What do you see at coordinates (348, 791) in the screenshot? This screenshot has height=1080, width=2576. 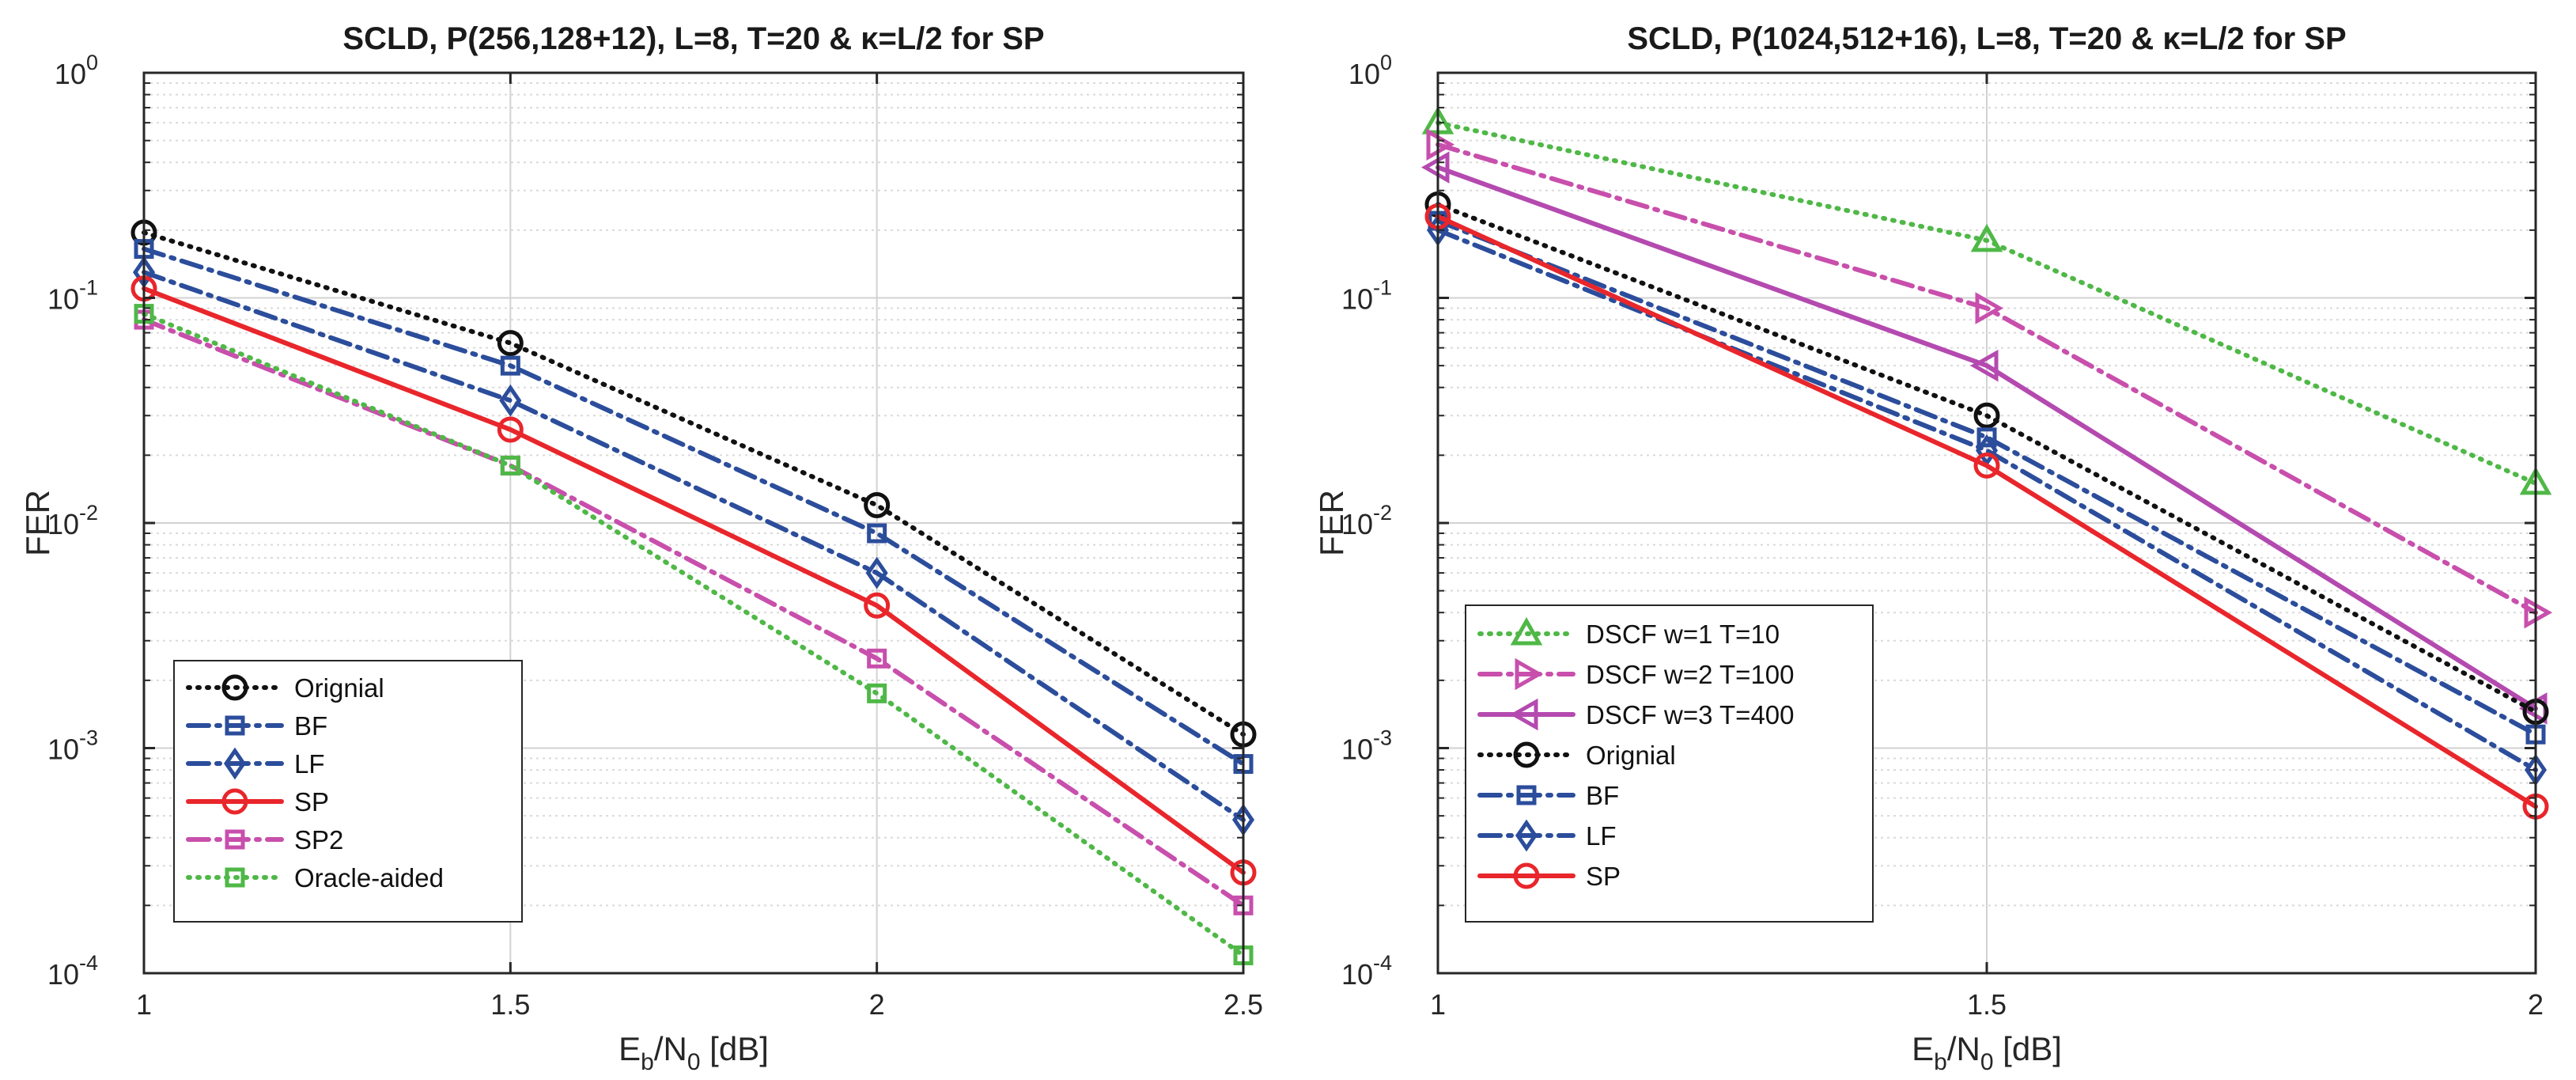 I see `legend: Orignial BF LF SP SP2 Oracle-aided` at bounding box center [348, 791].